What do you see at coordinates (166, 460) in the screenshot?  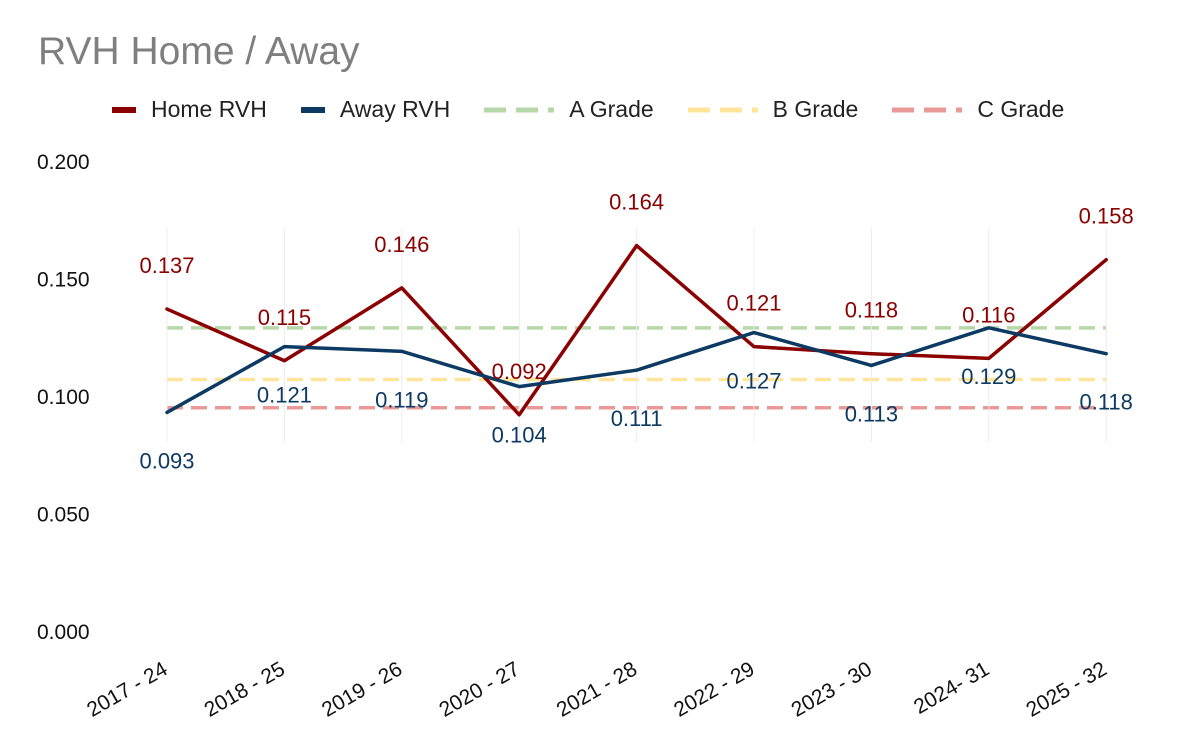 I see `data-label-away-rvh: 0.093` at bounding box center [166, 460].